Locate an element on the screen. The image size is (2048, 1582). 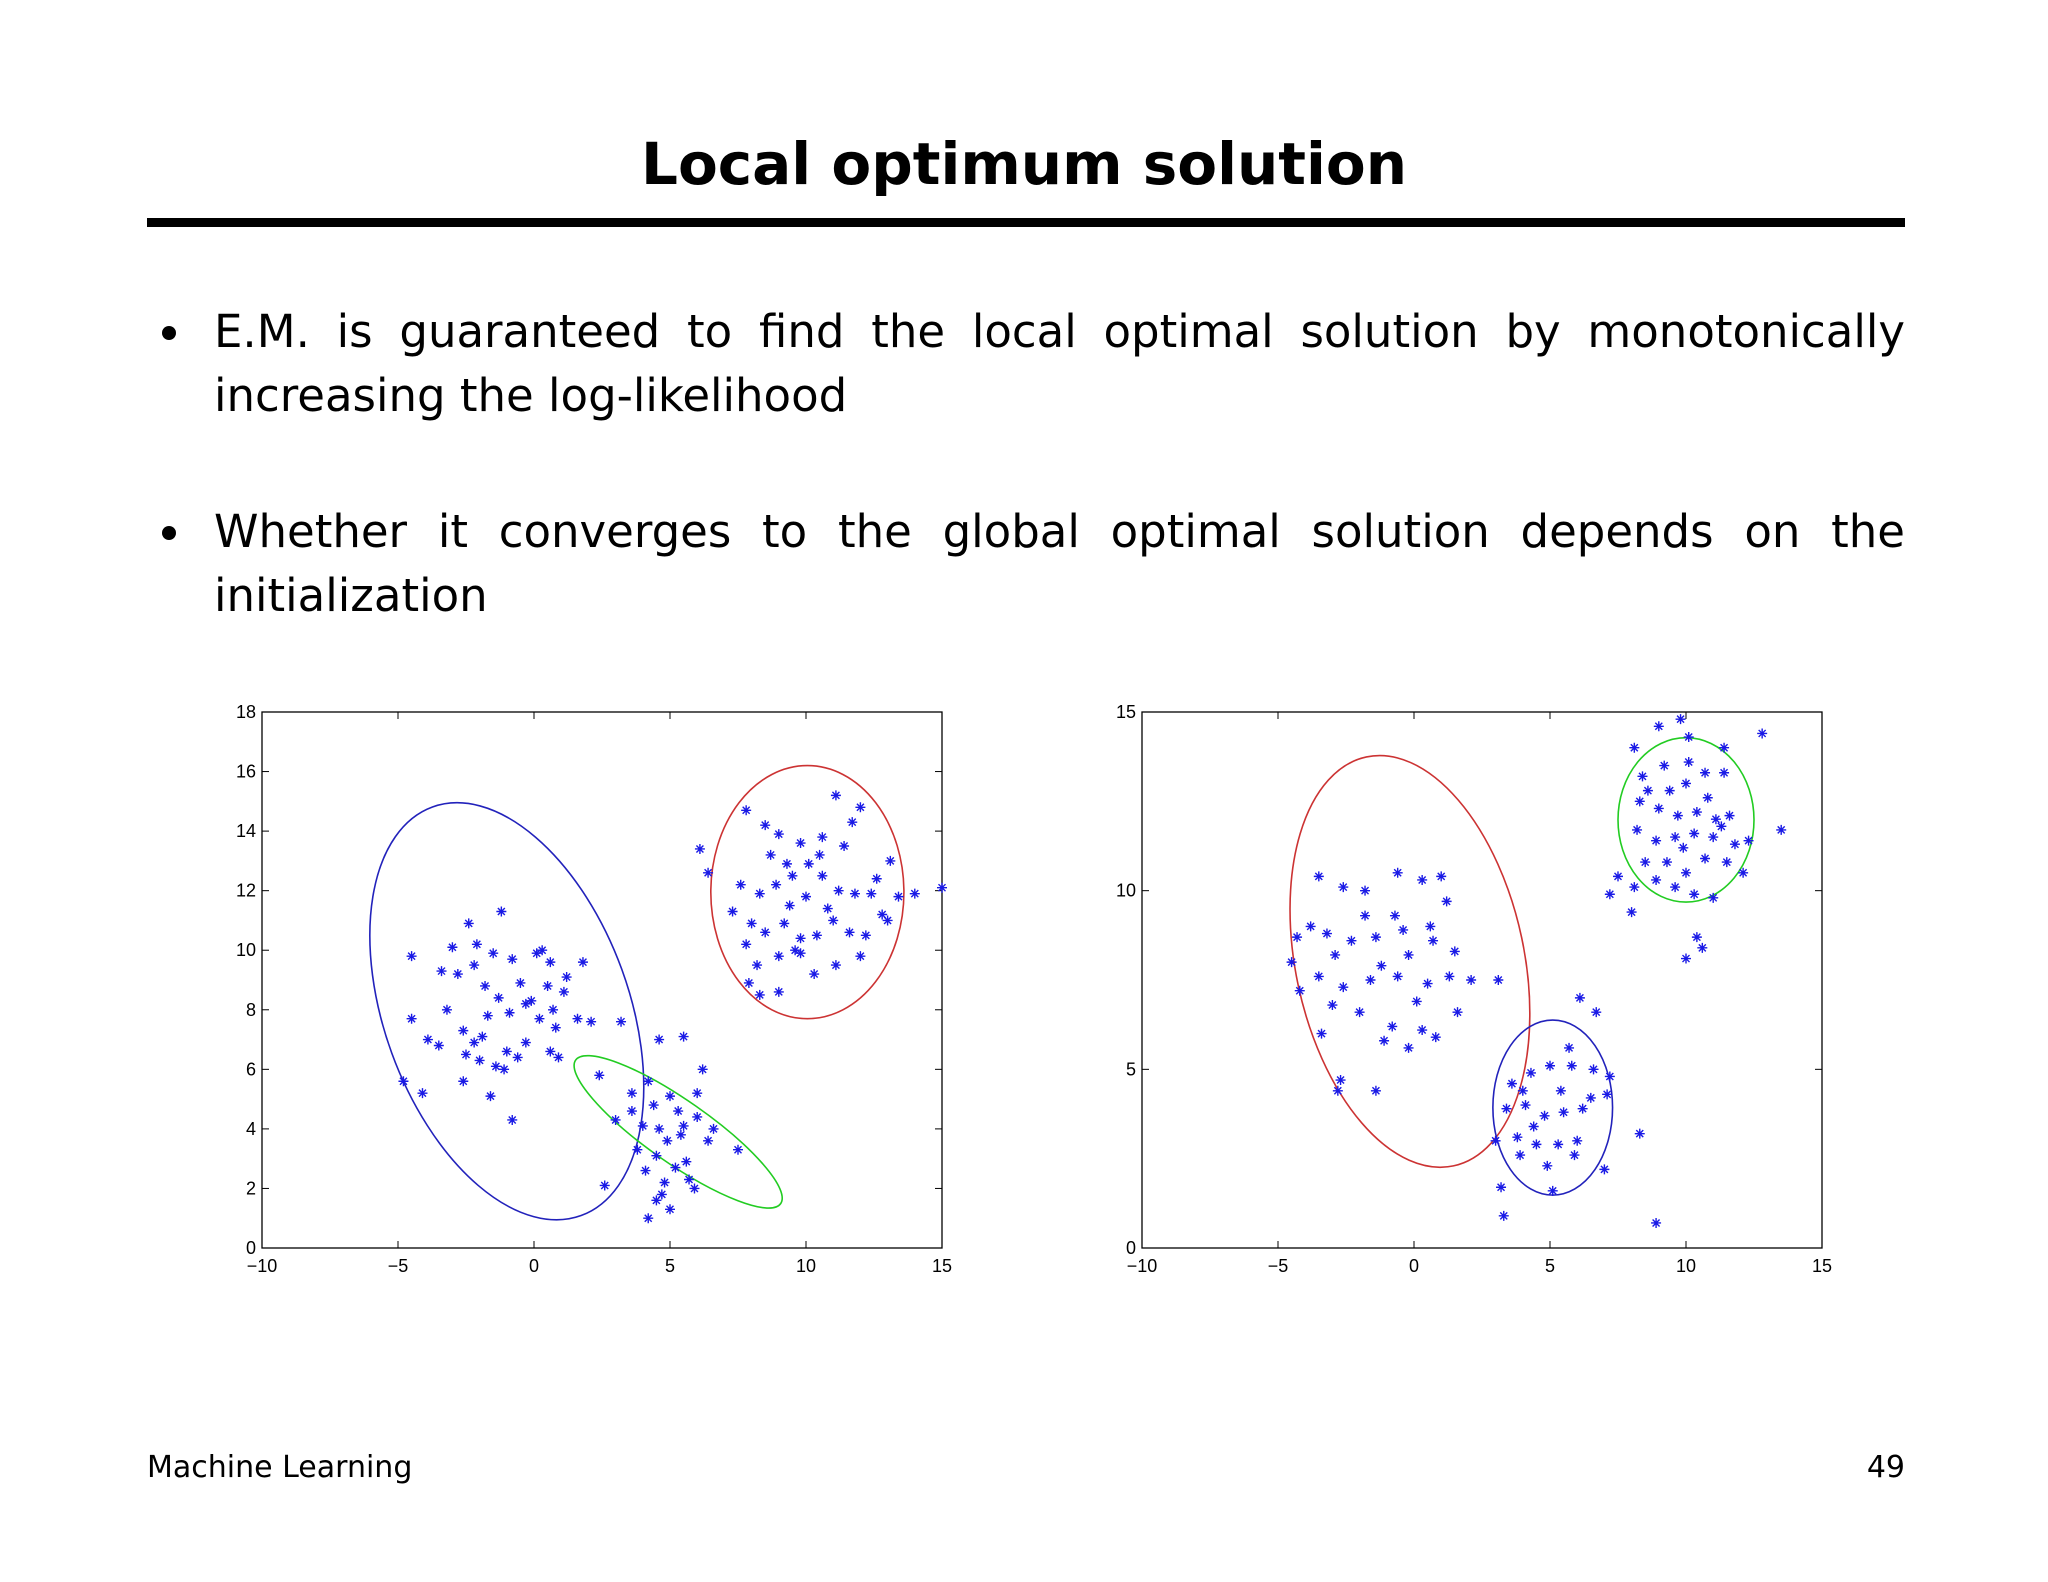
x-tick-label: 5 is located at coordinates (1550, 1266).